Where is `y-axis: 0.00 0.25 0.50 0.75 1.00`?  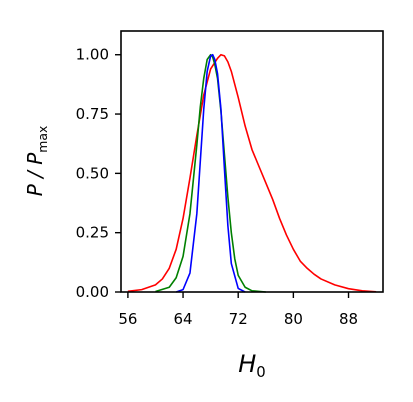 y-axis: 0.00 0.25 0.50 0.75 1.00 is located at coordinates (98, 173).